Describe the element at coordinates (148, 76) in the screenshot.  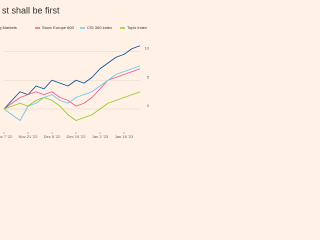
I see `y-tick-label: 5` at that location.